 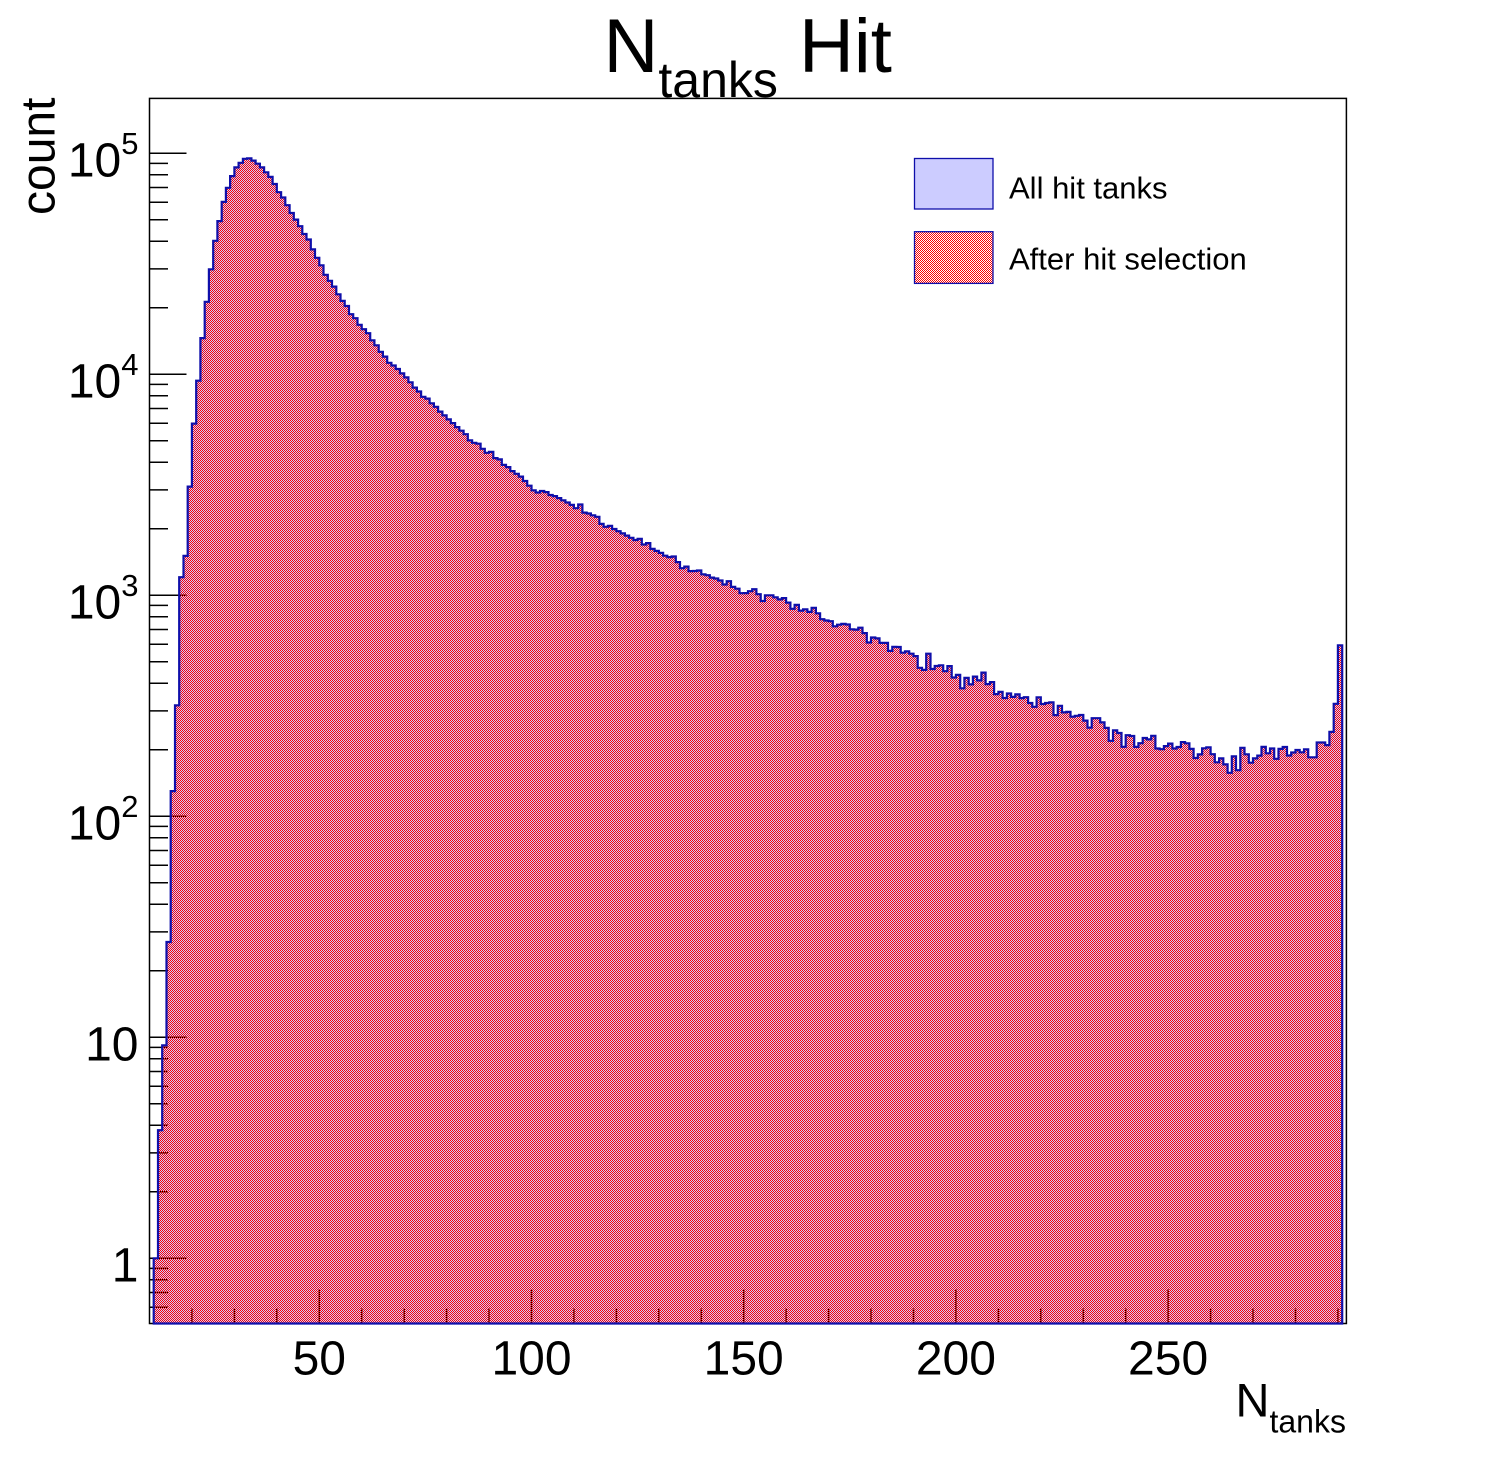 What do you see at coordinates (39, 156) in the screenshot?
I see `svg-text: count` at bounding box center [39, 156].